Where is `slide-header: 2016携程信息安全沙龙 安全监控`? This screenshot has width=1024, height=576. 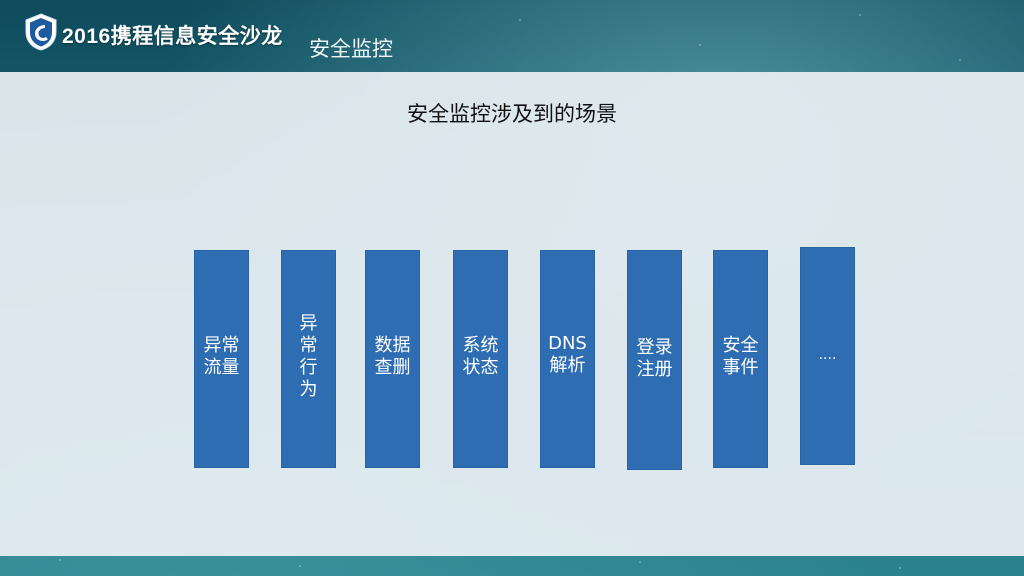 slide-header: 2016携程信息安全沙龙 安全监控 is located at coordinates (512, 36).